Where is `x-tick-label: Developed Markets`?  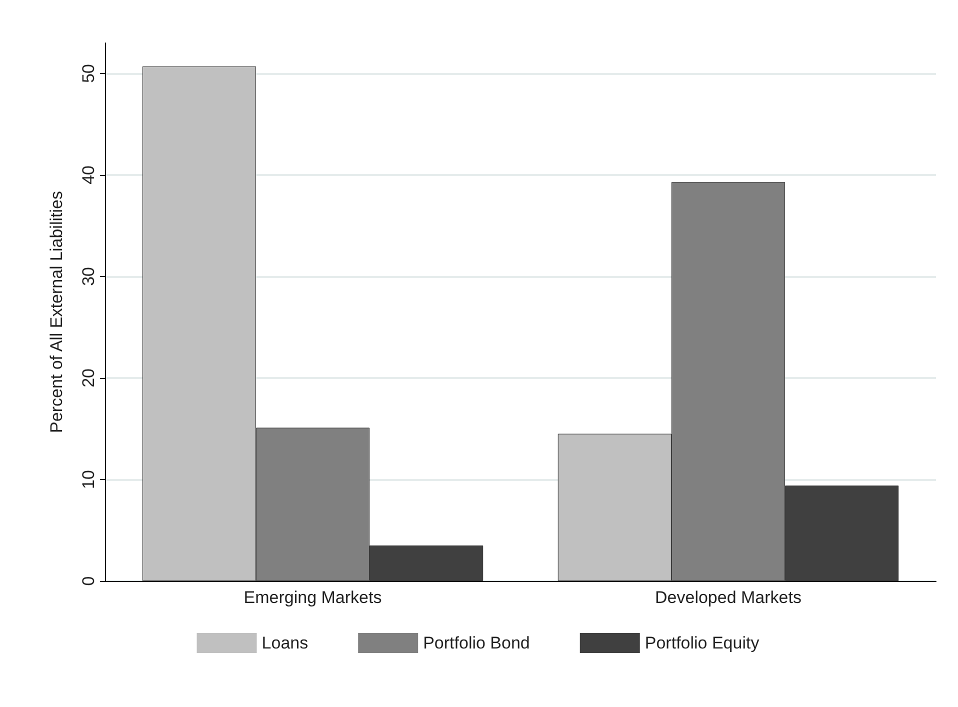 x-tick-label: Developed Markets is located at coordinates (728, 597).